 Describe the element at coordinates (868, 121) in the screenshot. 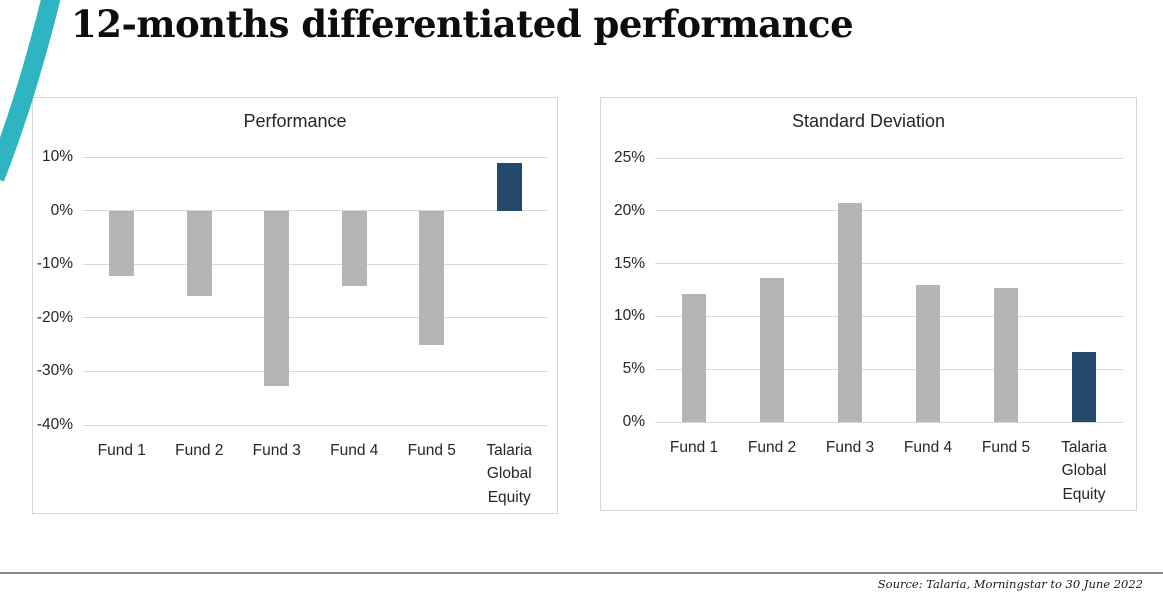

I see `chart-title: Standard Deviation` at that location.